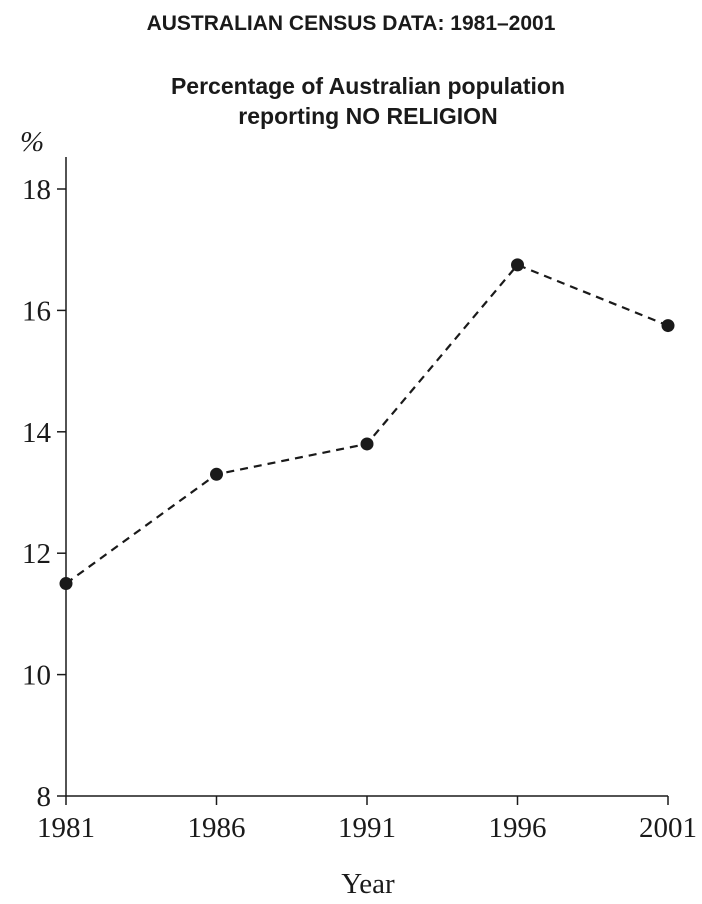 This screenshot has width=702, height=904. Describe the element at coordinates (36, 676) in the screenshot. I see `y-tick-label: 10` at that location.